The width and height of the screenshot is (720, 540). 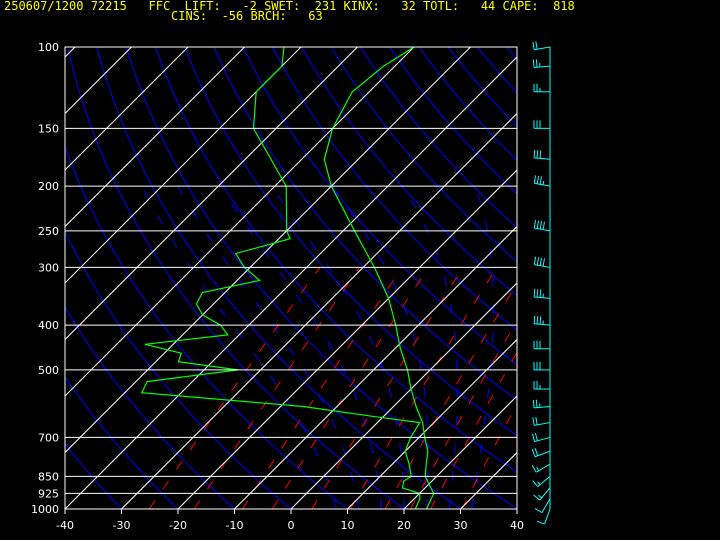 I want to click on pressure-tick-label: 200, so click(x=48, y=186).